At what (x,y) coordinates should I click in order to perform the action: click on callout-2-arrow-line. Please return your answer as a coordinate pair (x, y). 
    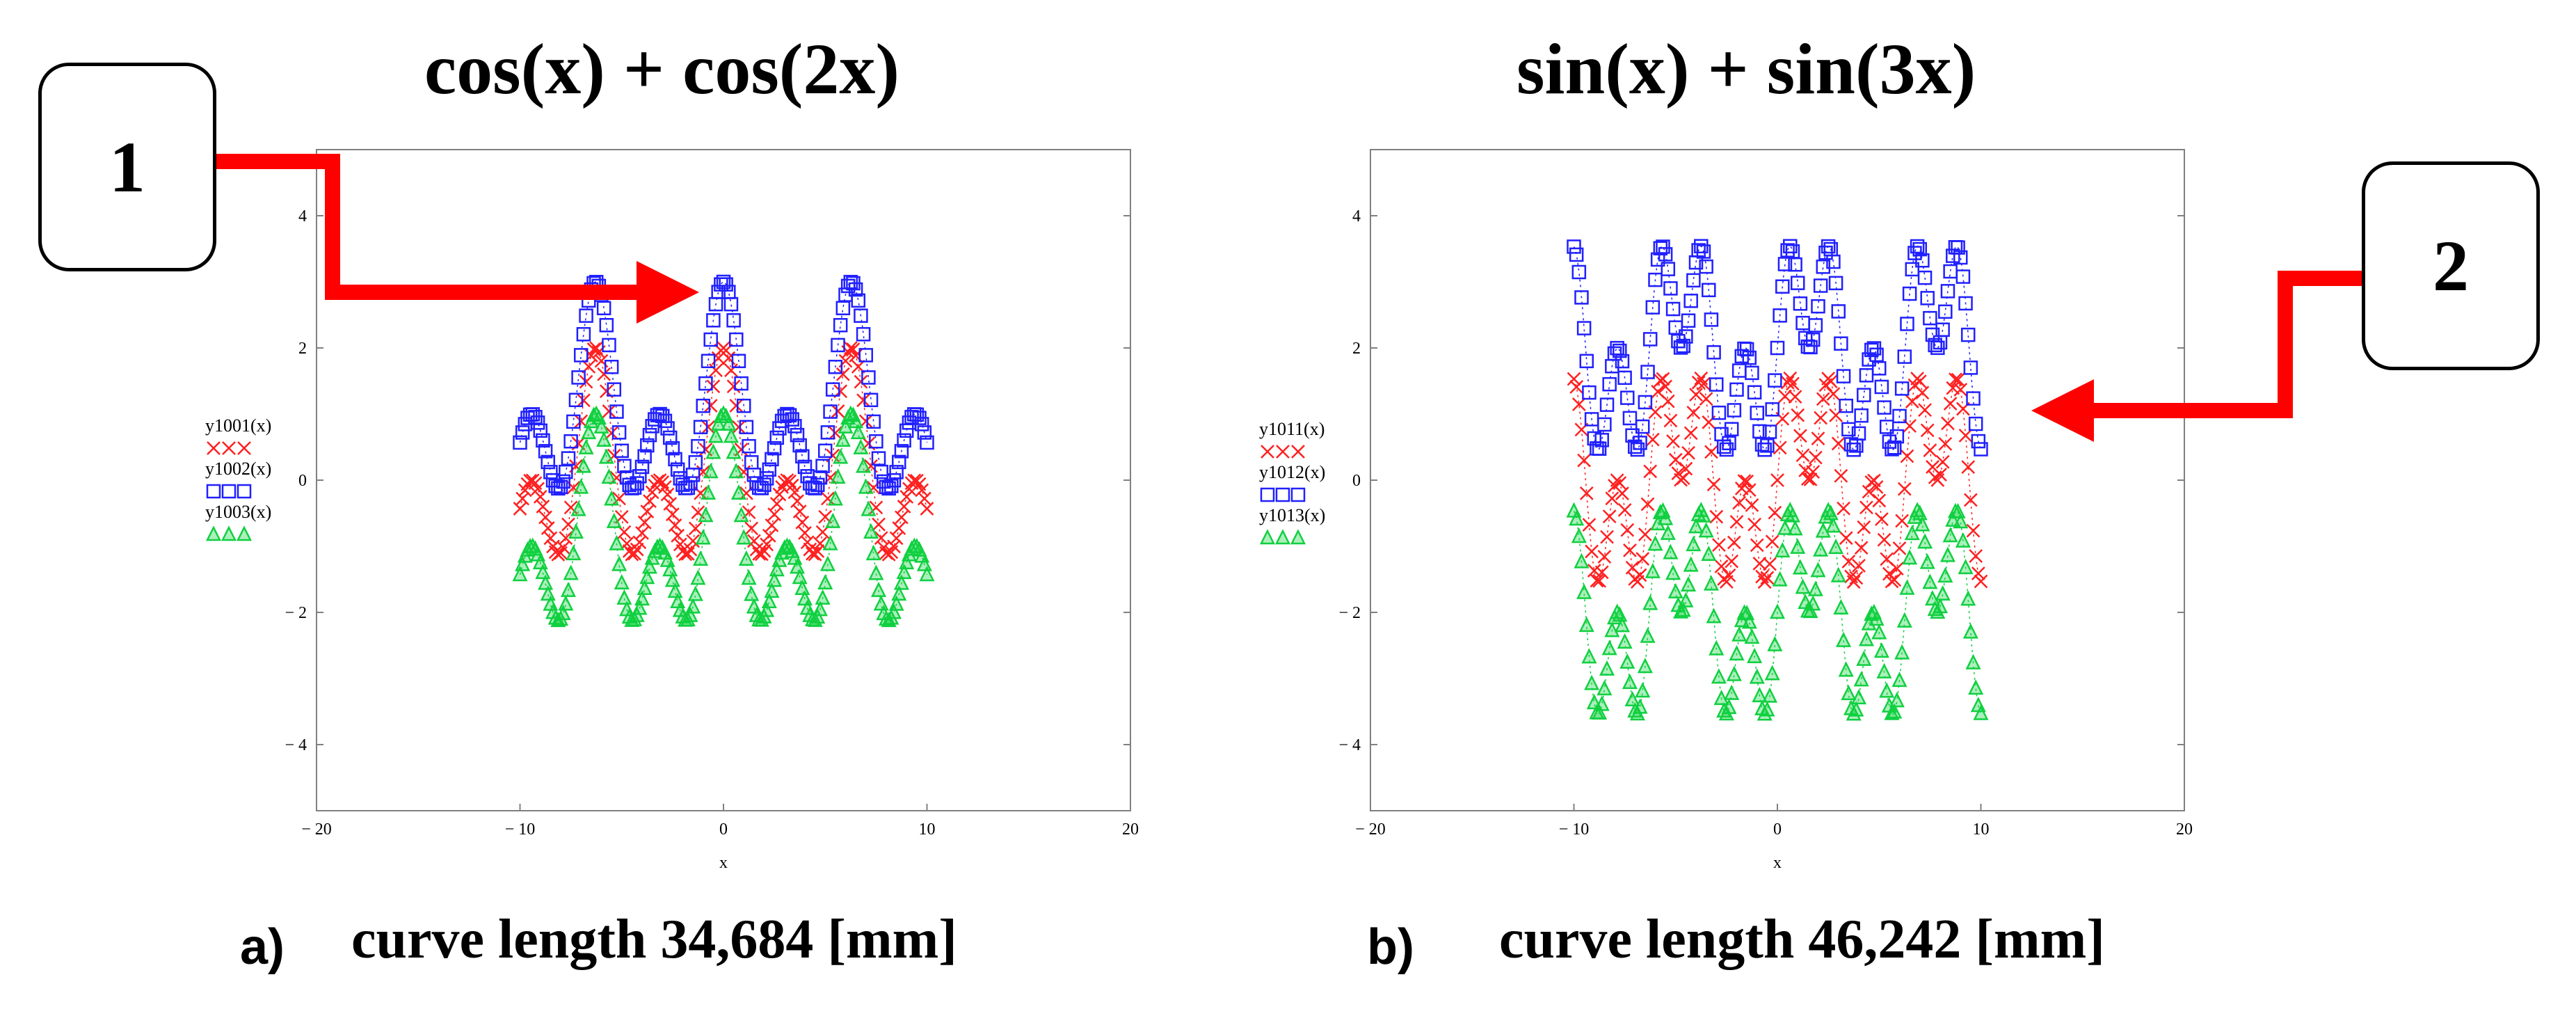
    Looking at the image, I should click on (2227, 344).